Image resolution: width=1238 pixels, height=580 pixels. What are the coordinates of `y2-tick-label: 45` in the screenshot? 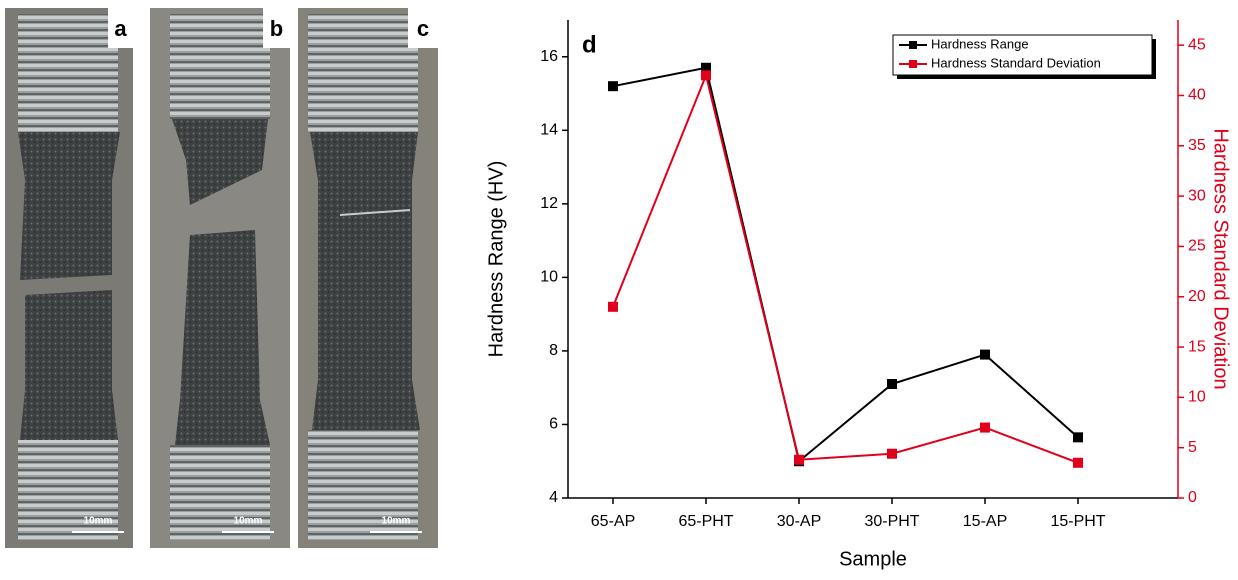 It's located at (1197, 44).